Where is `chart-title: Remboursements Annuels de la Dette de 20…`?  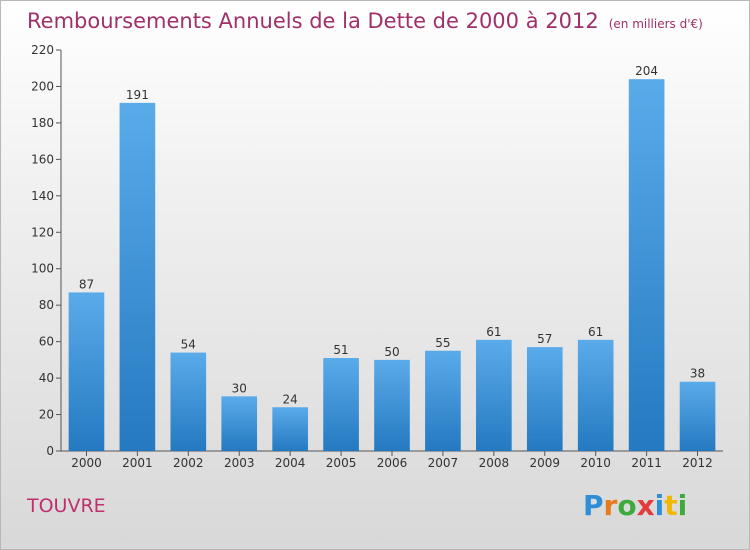 chart-title: Remboursements Annuels de la Dette de 20… is located at coordinates (365, 21).